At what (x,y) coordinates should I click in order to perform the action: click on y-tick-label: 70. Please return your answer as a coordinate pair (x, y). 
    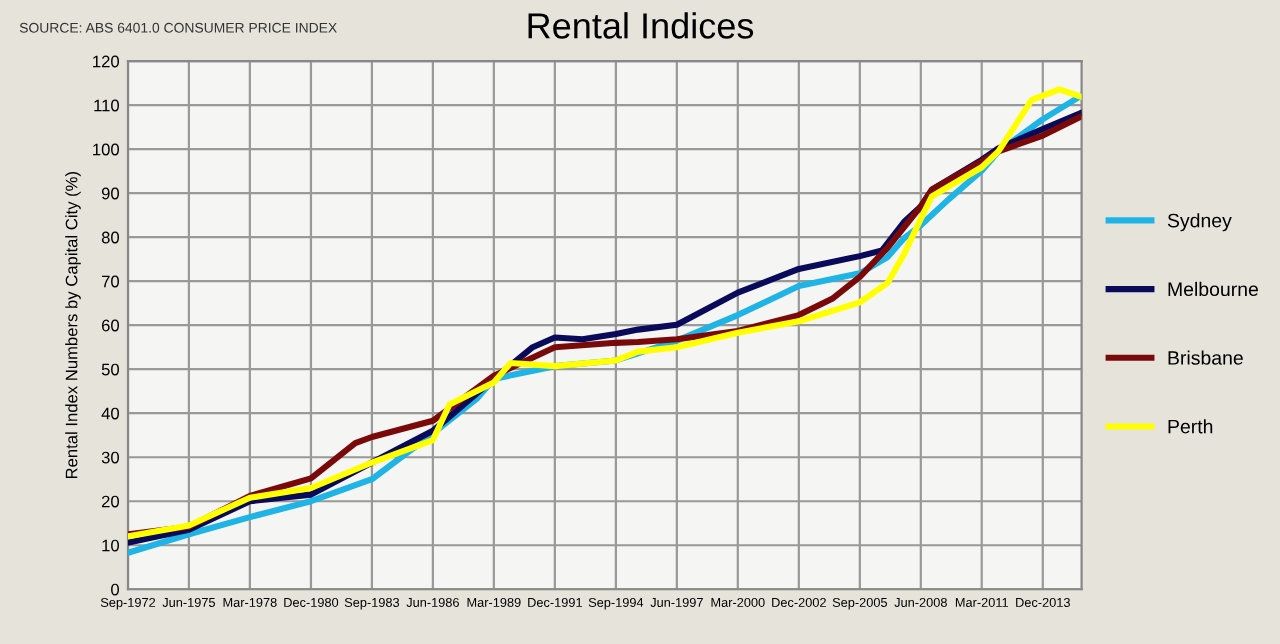
    Looking at the image, I should click on (110, 281).